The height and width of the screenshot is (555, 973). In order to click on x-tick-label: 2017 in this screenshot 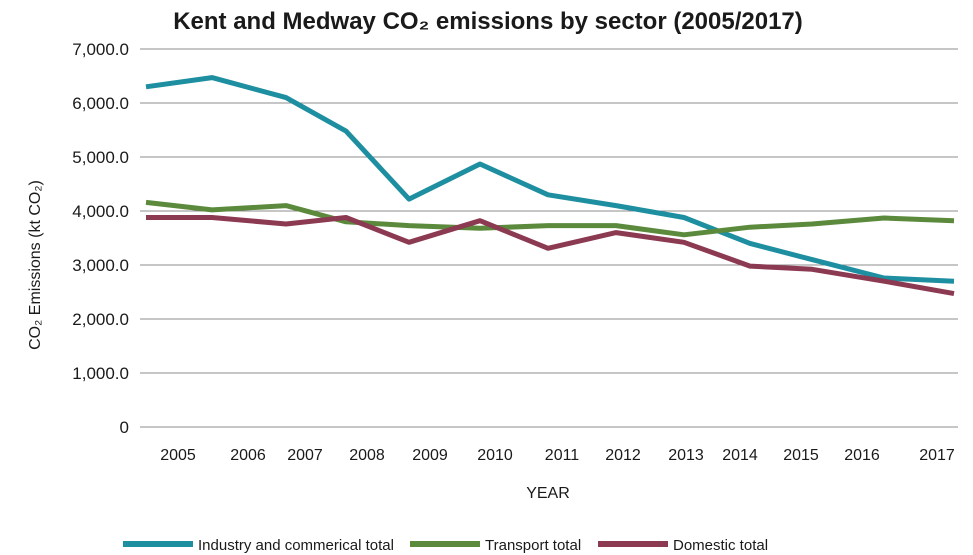, I will do `click(937, 455)`.